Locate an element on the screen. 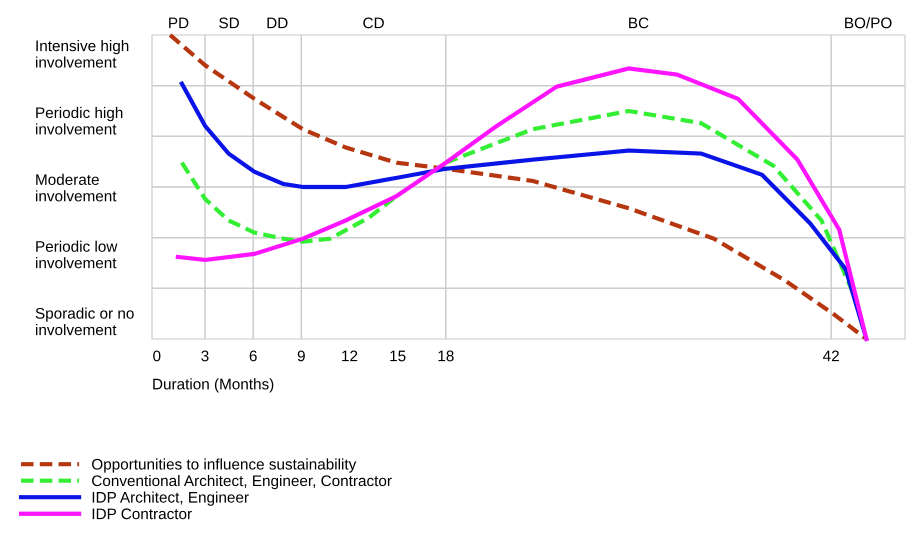 Image resolution: width=912 pixels, height=539 pixels. text: Periodic low involvement is located at coordinates (77, 254).